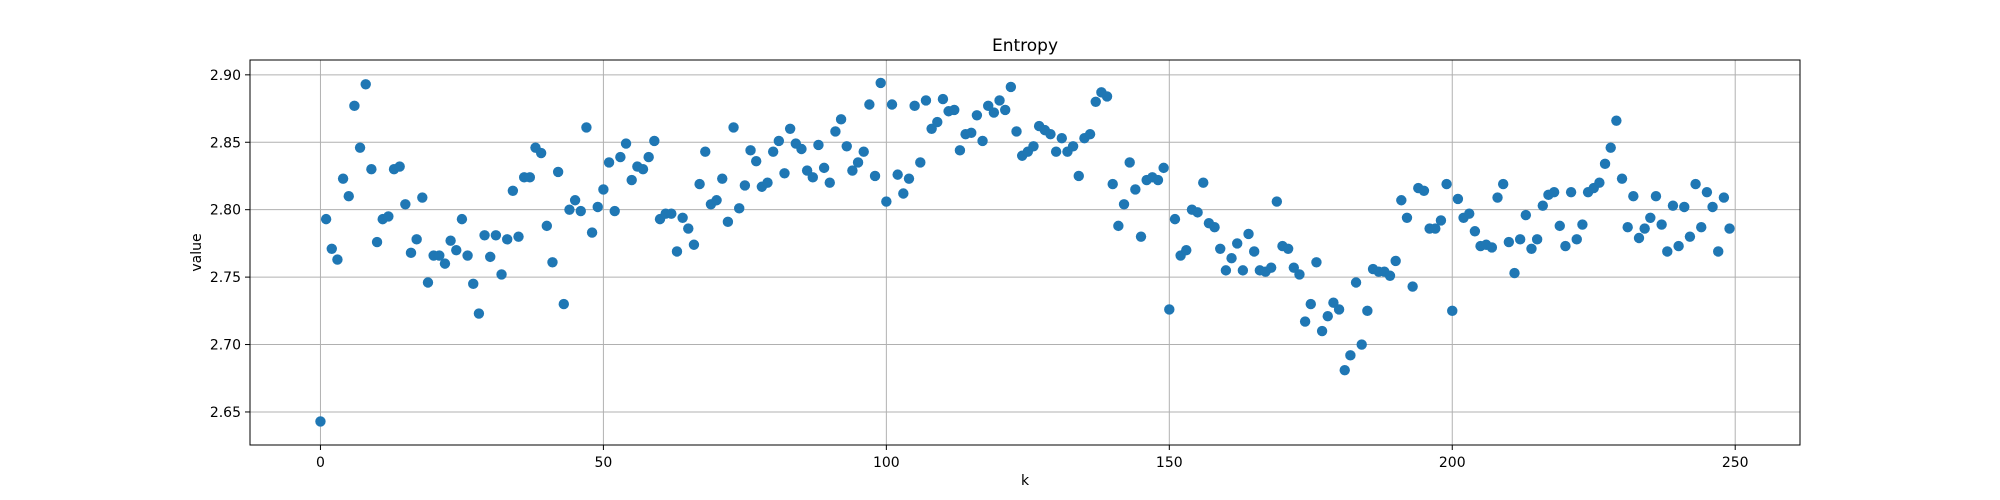 This screenshot has width=2000, height=500. I want to click on x-tick-label: 100, so click(886, 463).